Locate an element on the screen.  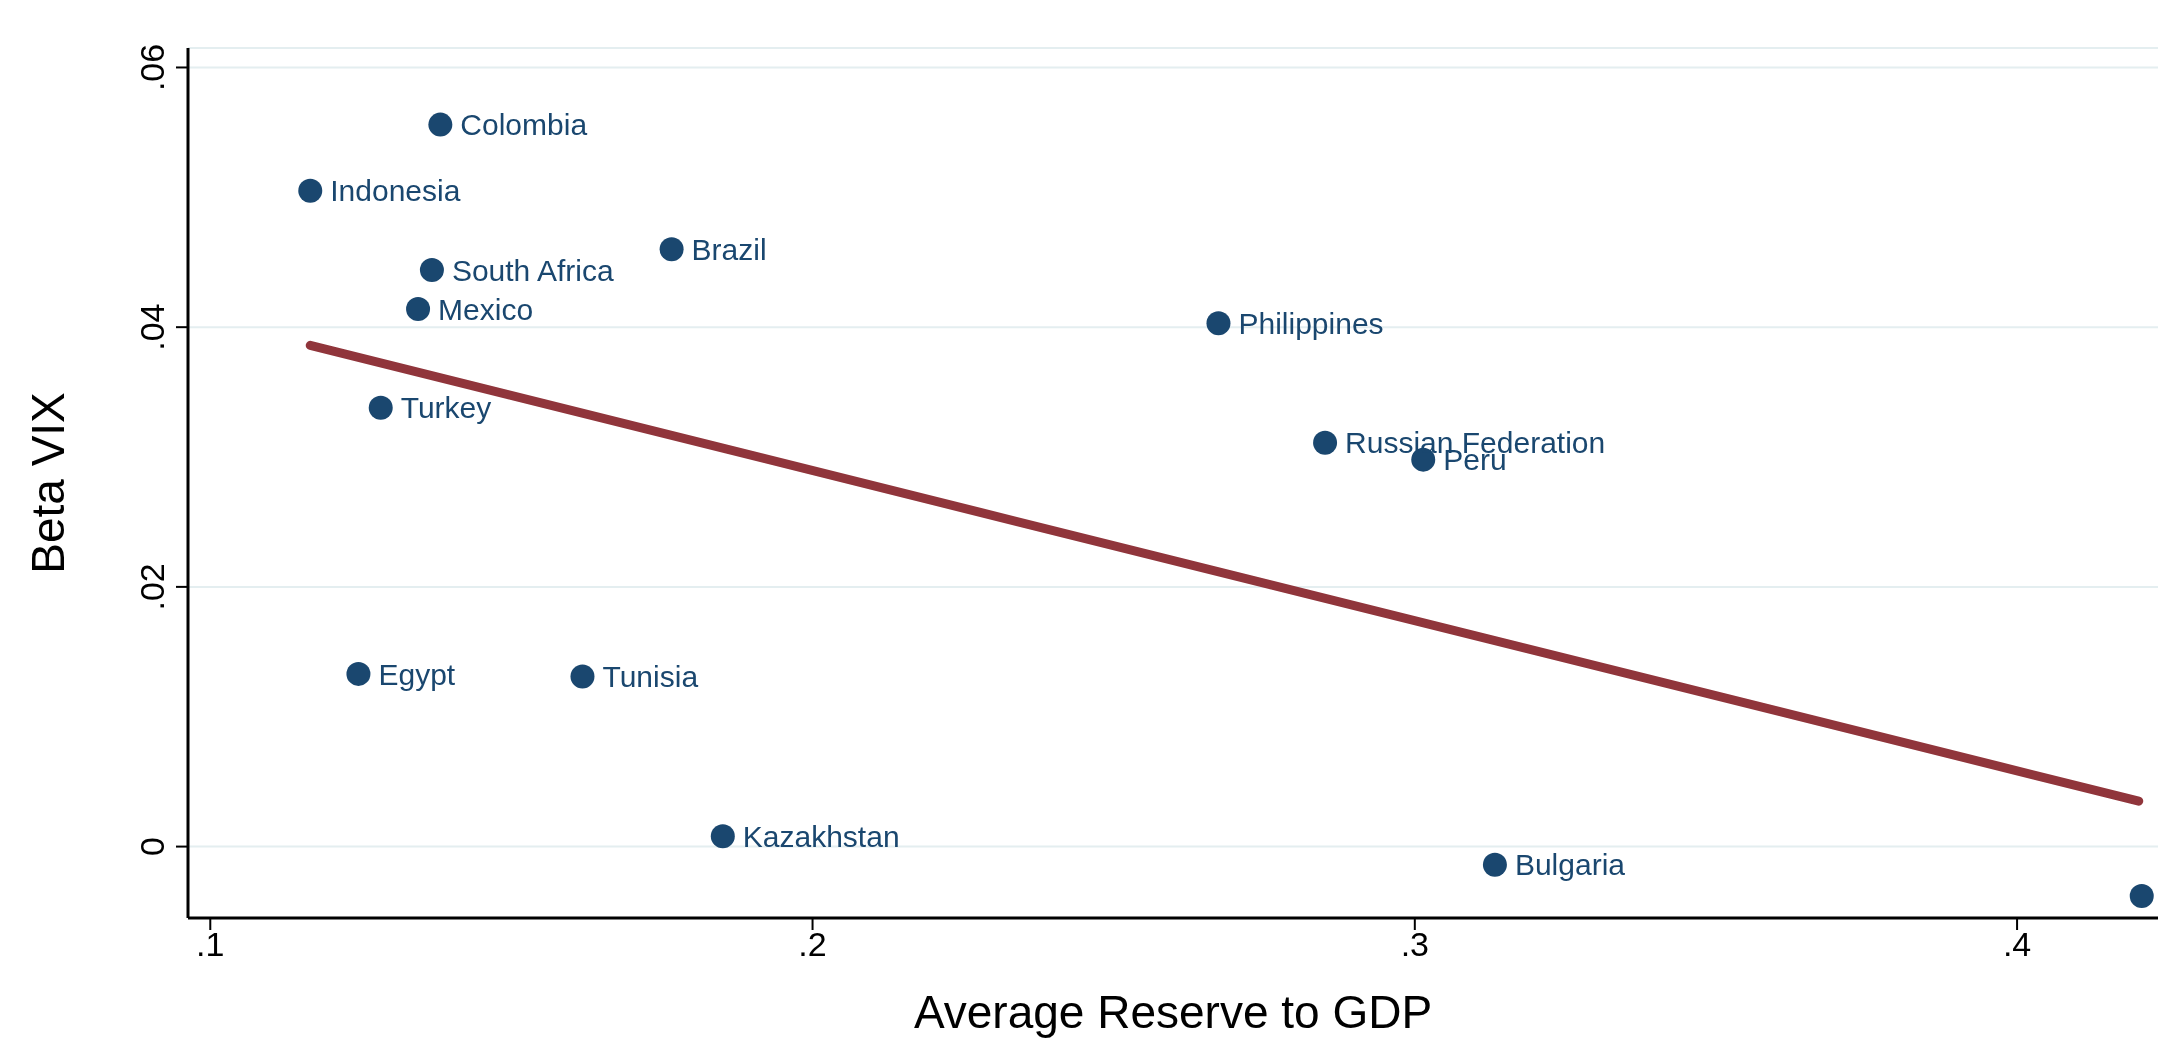
x-tick-label: .1 is located at coordinates (210, 944).